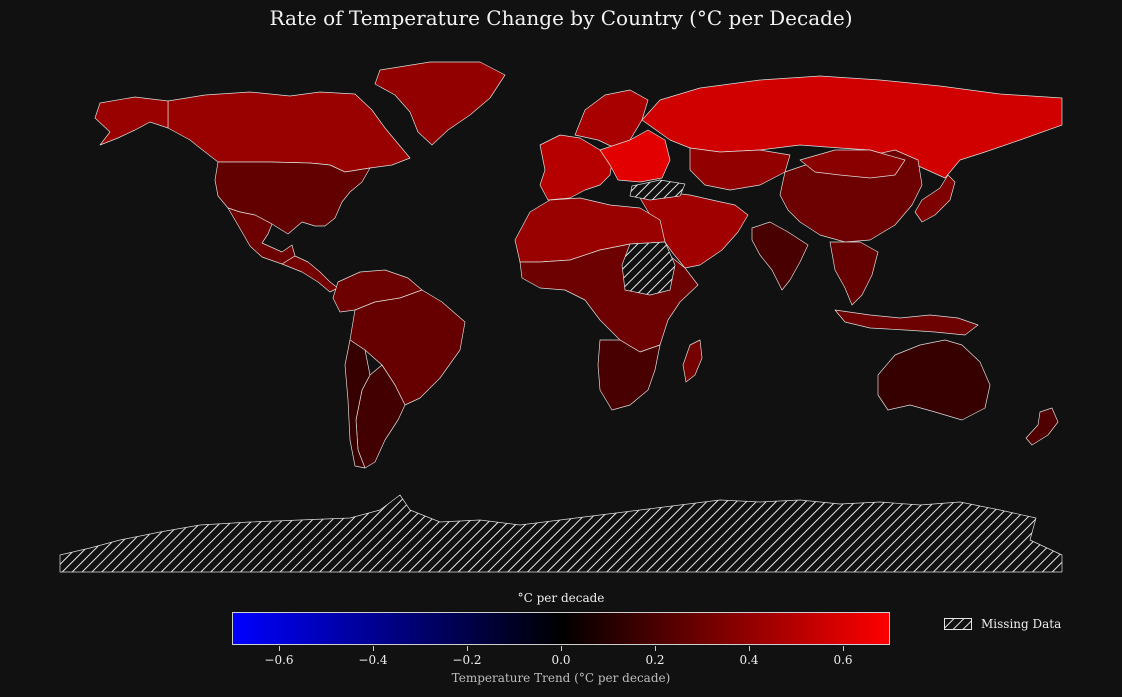 This screenshot has width=1122, height=697. What do you see at coordinates (740, 169) in the screenshot?
I see `country-kazakhstan` at bounding box center [740, 169].